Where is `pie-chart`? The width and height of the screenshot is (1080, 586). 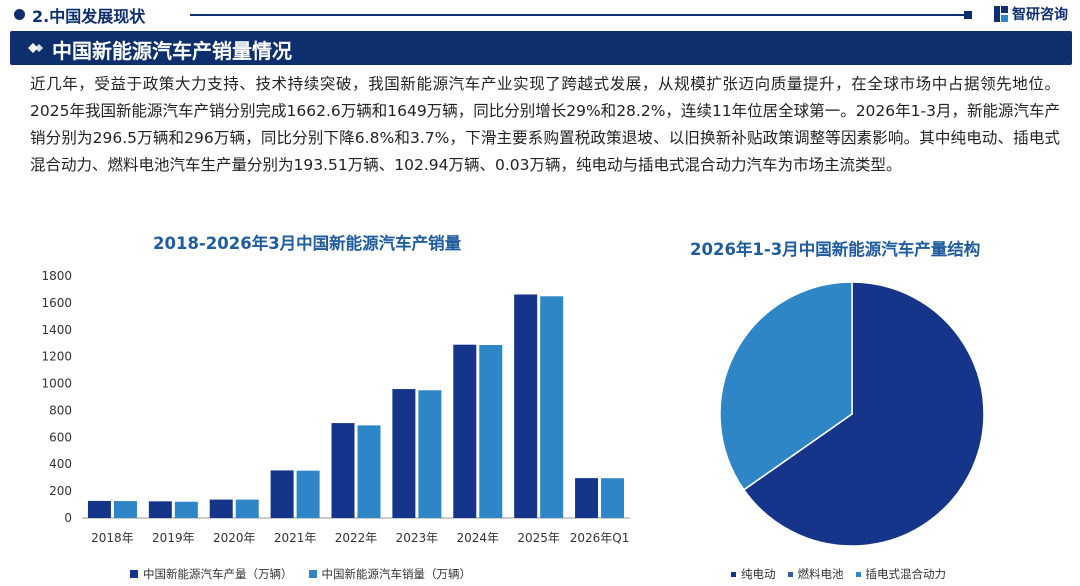 pie-chart is located at coordinates (852, 414).